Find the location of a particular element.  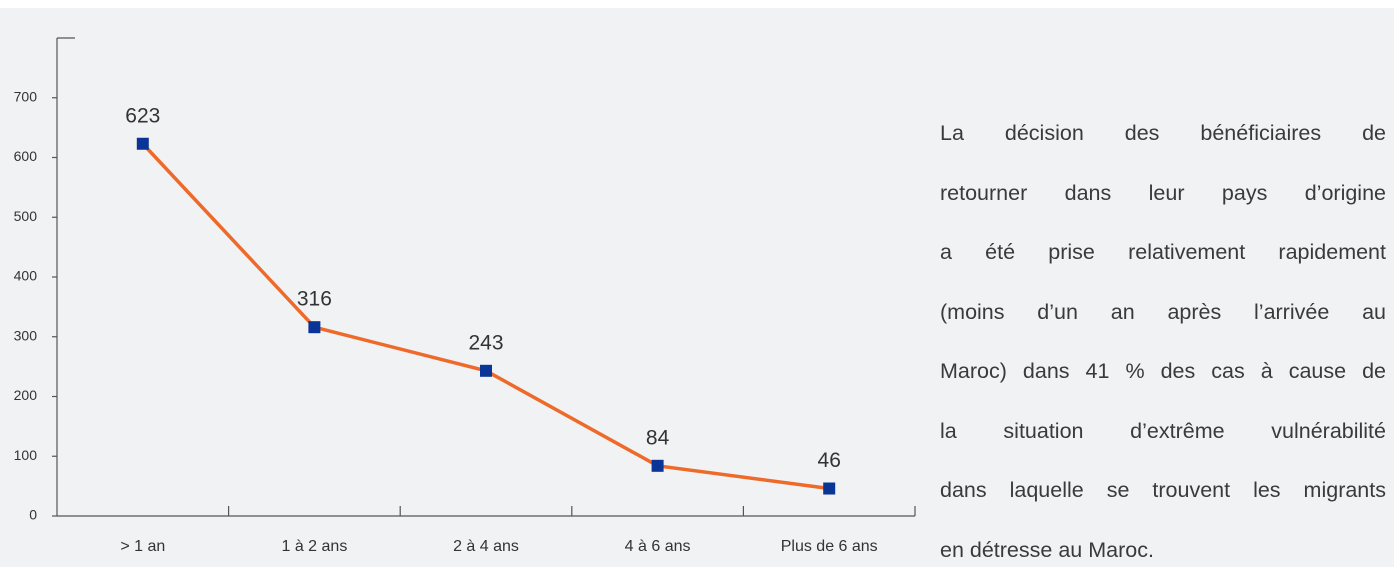

data-label: 46 is located at coordinates (829, 460).